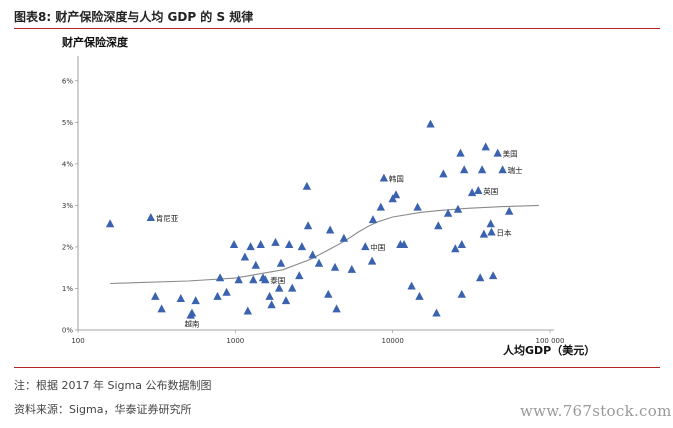  What do you see at coordinates (167, 218) in the screenshot?
I see `country-annotation: 肯尼亚` at bounding box center [167, 218].